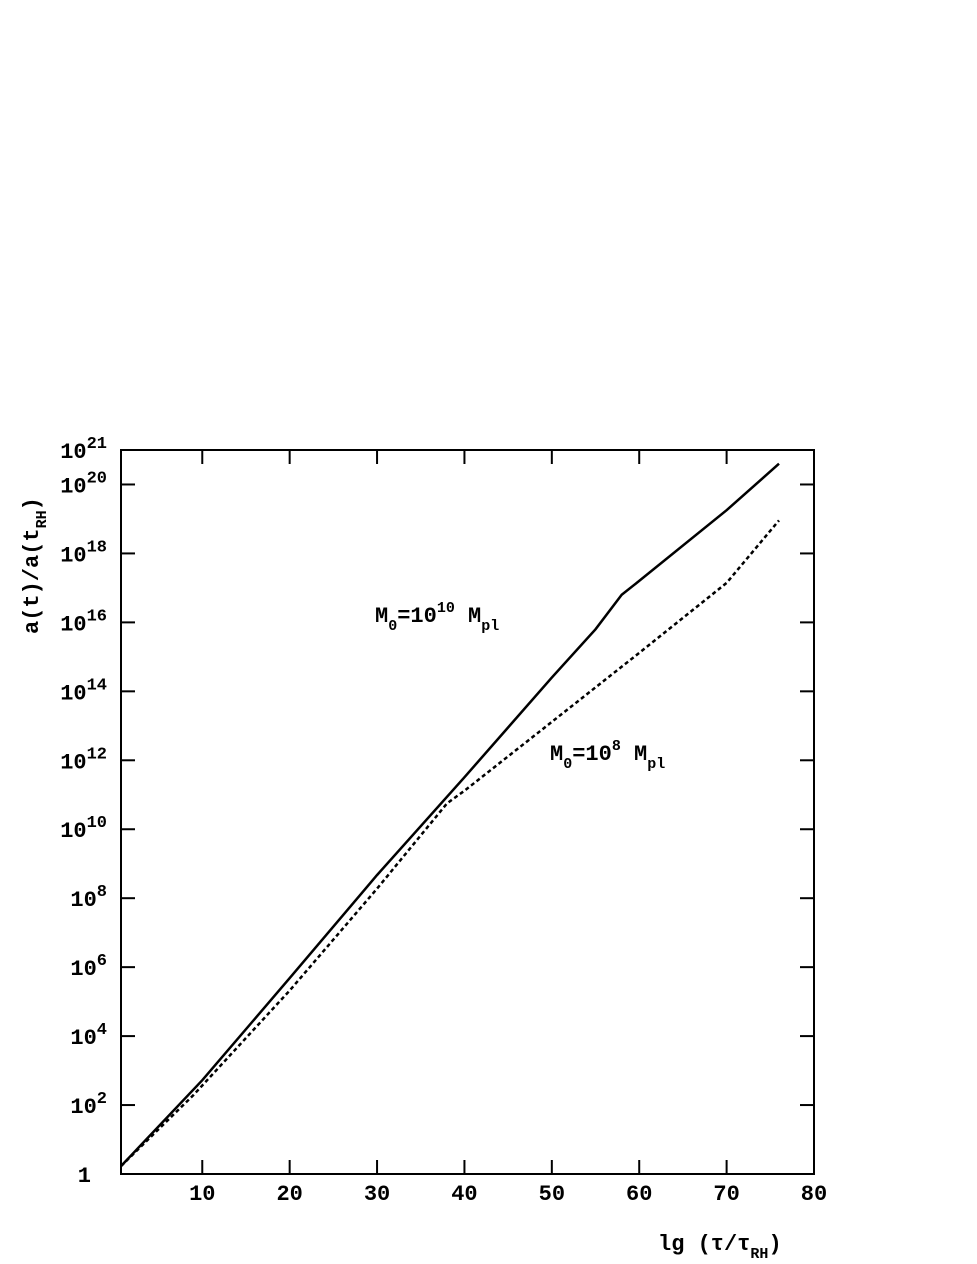  Describe the element at coordinates (377, 1194) in the screenshot. I see `x-tick-label: 30` at that location.